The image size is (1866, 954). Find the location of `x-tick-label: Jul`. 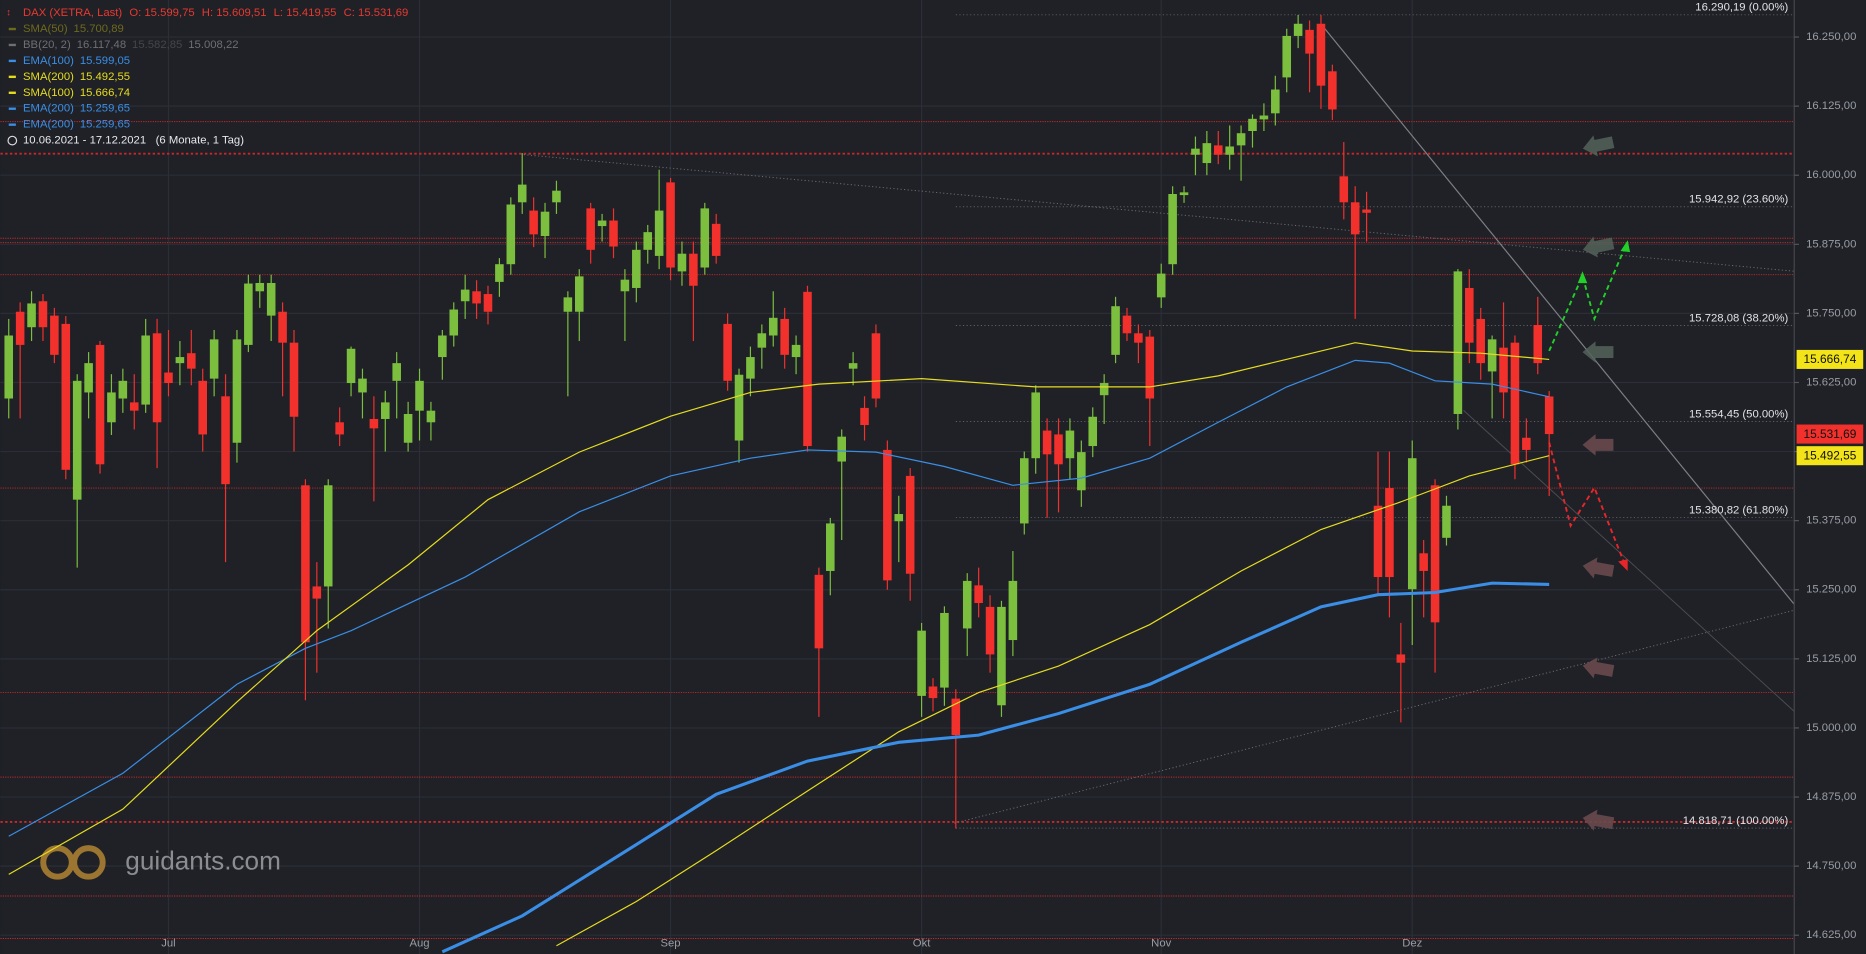

x-tick-label: Jul is located at coordinates (168, 943).